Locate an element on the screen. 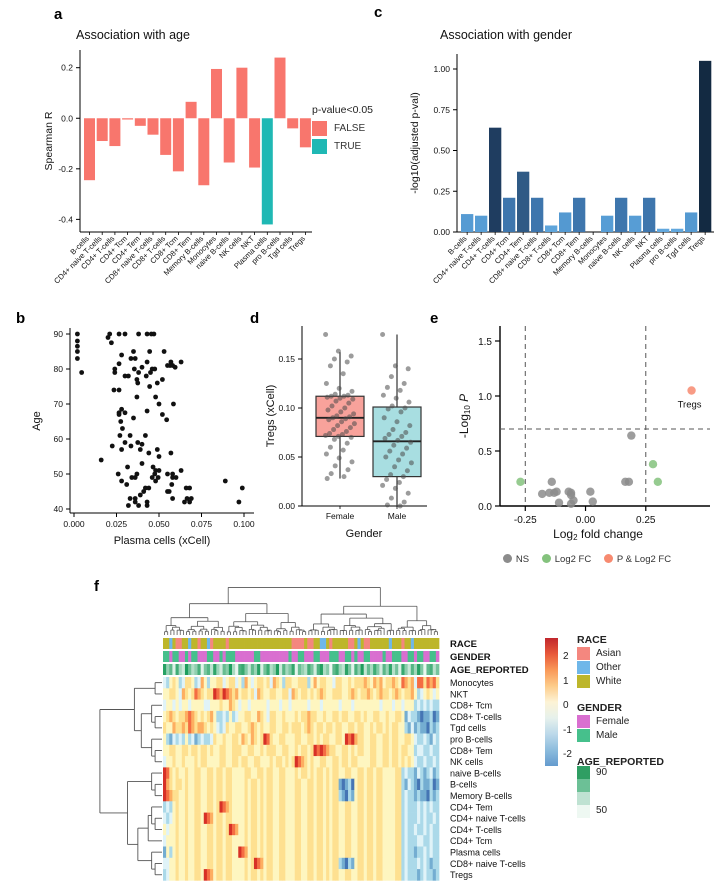  svg-text: Memory B-cells is located at coordinates (481, 796).